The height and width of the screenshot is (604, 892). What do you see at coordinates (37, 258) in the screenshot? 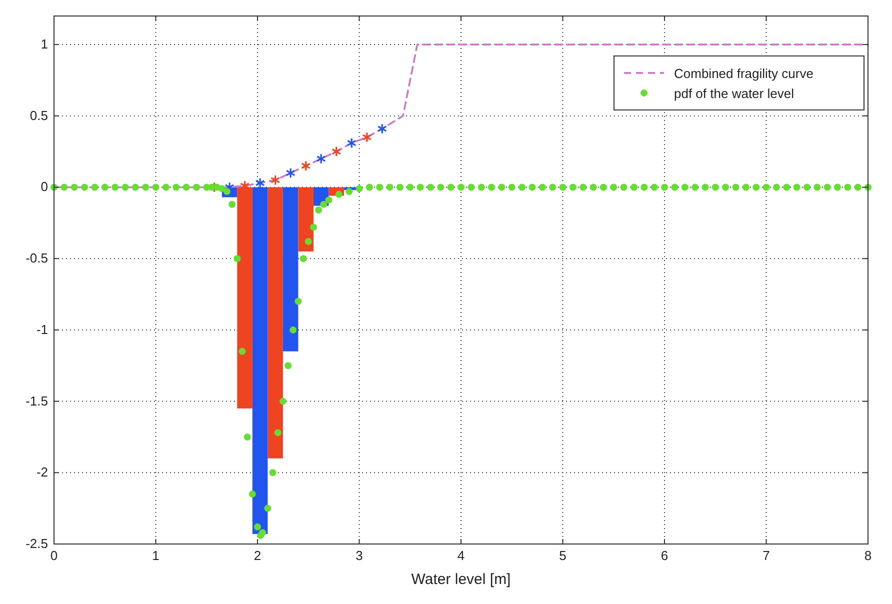
I see `y-tick-label: -0.5` at bounding box center [37, 258].